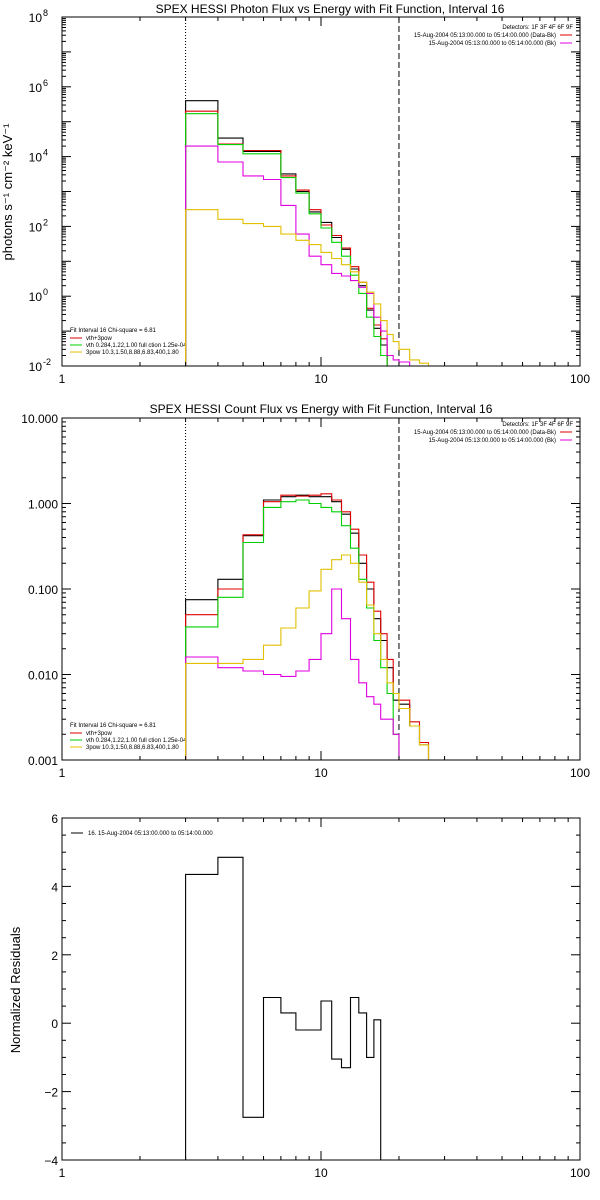 This screenshot has width=600, height=1200. What do you see at coordinates (47, 362) in the screenshot?
I see `y-tick-exponent: -2` at bounding box center [47, 362].